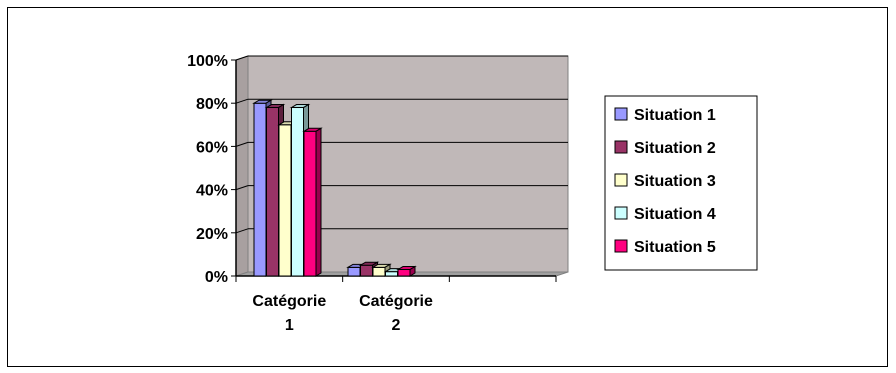 Image resolution: width=896 pixels, height=373 pixels. Describe the element at coordinates (289, 325) in the screenshot. I see `x-tick-label: 1` at that location.